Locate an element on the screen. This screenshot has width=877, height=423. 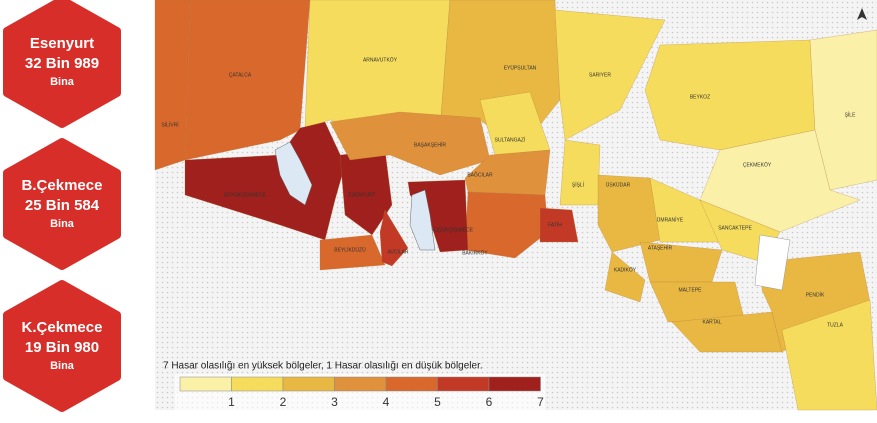
north-arrow is located at coordinates (862, 14).